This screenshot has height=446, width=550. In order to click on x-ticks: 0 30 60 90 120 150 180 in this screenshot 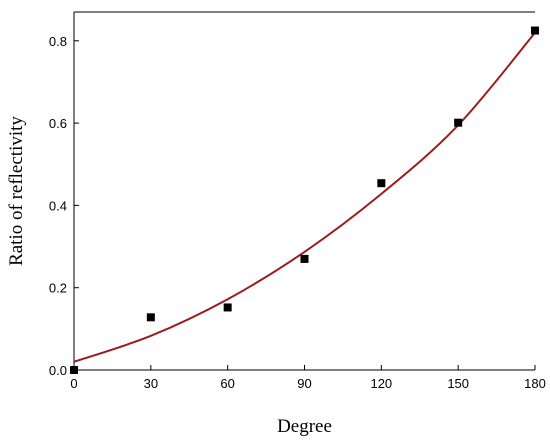, I will do `click(308, 378)`.